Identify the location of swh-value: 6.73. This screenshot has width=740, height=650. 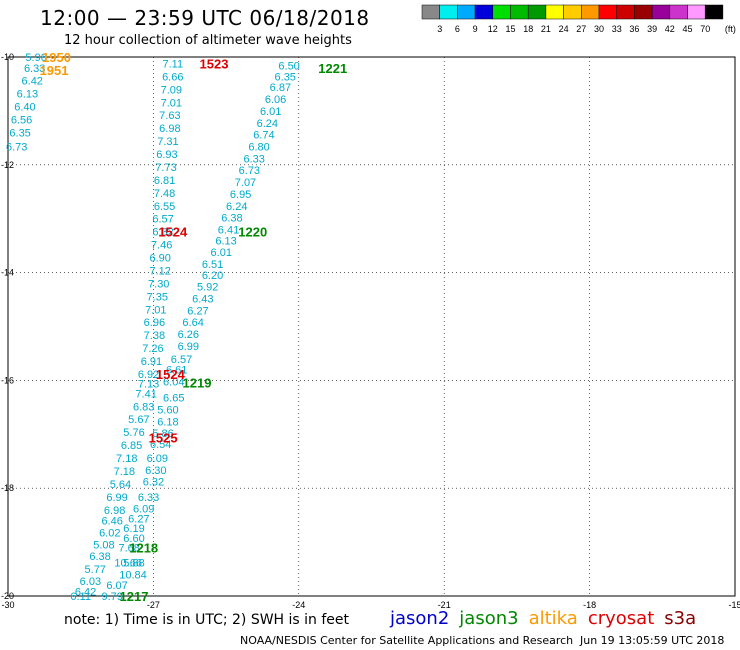
(249, 171).